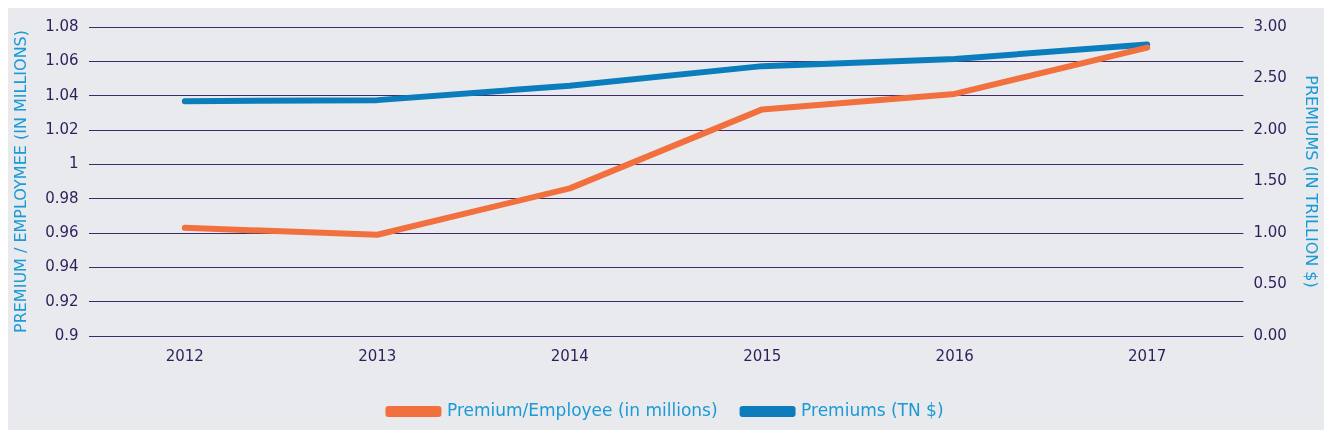  Describe the element at coordinates (74, 163) in the screenshot. I see `y-tick-label: 1` at that location.